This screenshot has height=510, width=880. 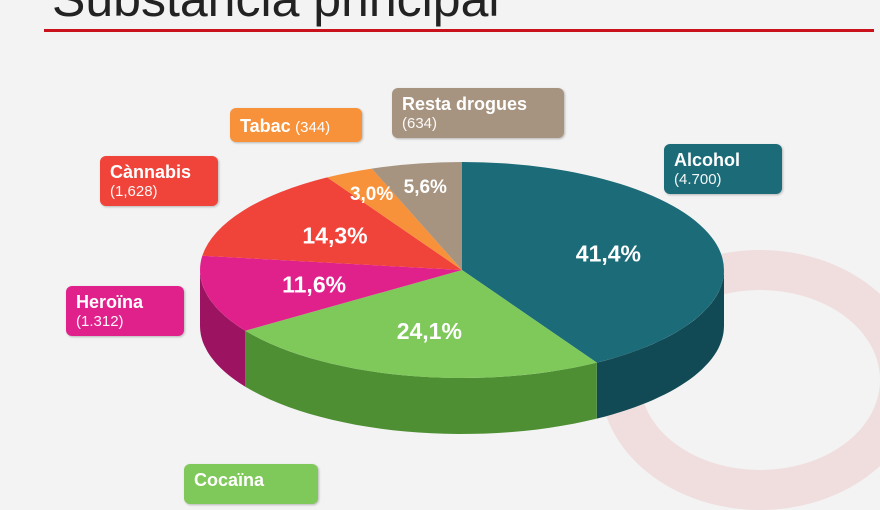 What do you see at coordinates (151, 172) in the screenshot?
I see `callout-cannabis-name: Càn­nabis` at bounding box center [151, 172].